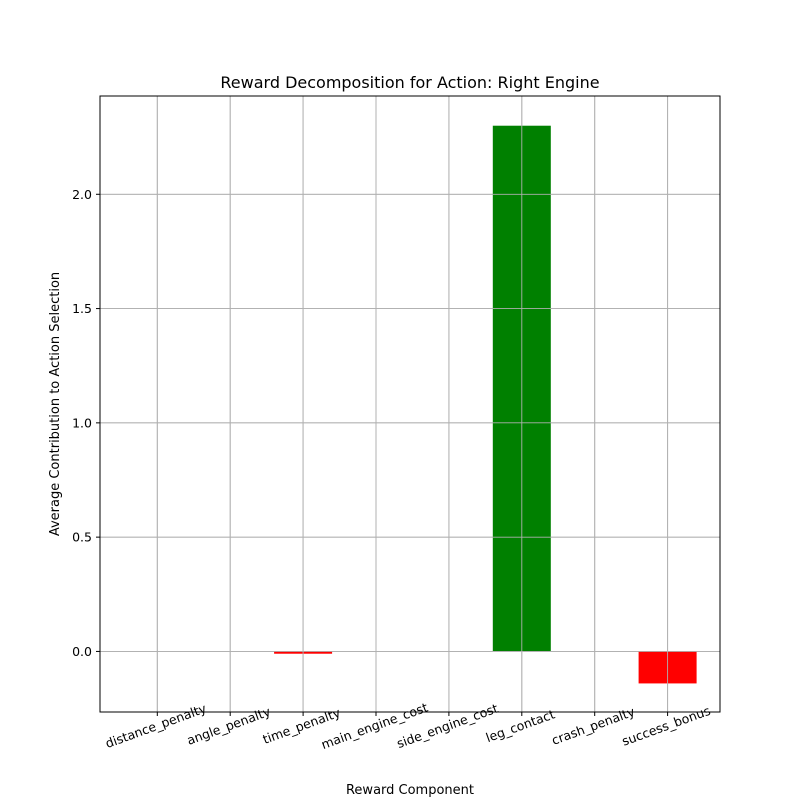 Image resolution: width=800 pixels, height=800 pixels. What do you see at coordinates (82, 308) in the screenshot?
I see `y-tick-label: 1.5` at bounding box center [82, 308].